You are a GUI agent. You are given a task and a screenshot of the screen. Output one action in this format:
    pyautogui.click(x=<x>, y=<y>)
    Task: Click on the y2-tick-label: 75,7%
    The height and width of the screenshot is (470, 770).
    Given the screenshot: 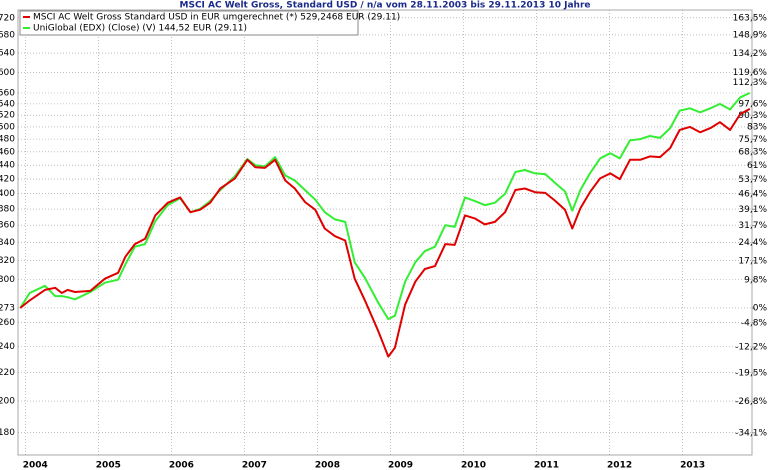 What is the action you would take?
    pyautogui.click(x=752, y=140)
    